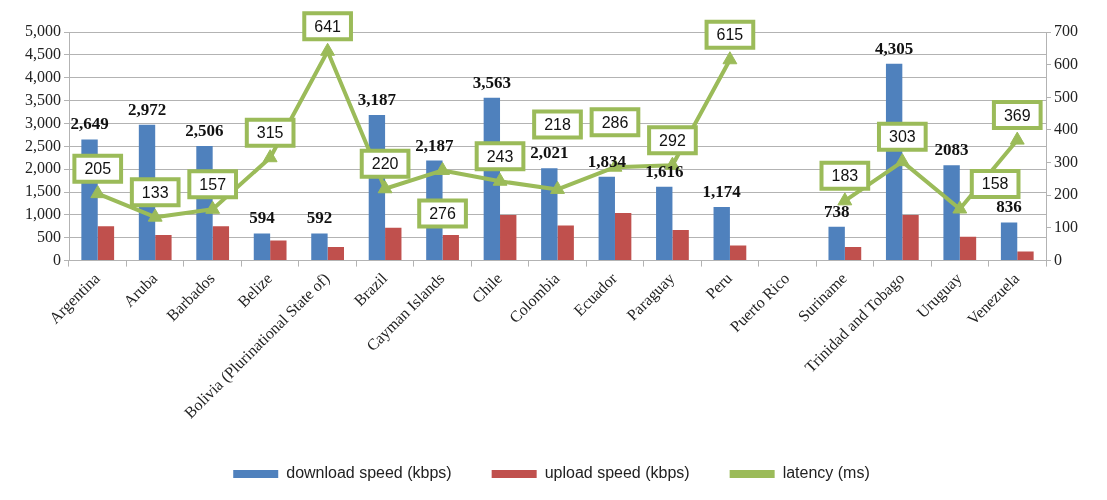 This screenshot has height=500, width=1107. Describe the element at coordinates (147, 109) in the screenshot. I see `data-label: 2,972` at that location.